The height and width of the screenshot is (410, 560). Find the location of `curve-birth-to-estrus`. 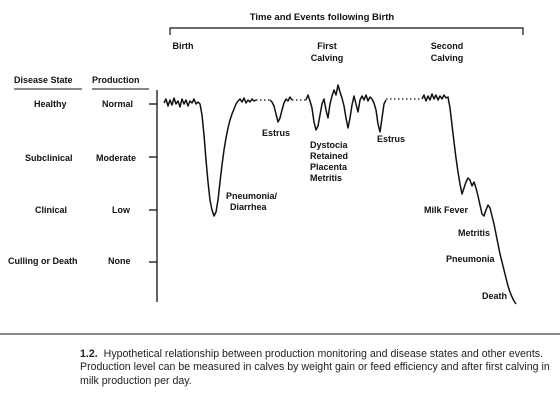

curve-birth-to-estrus is located at coordinates (210, 157).